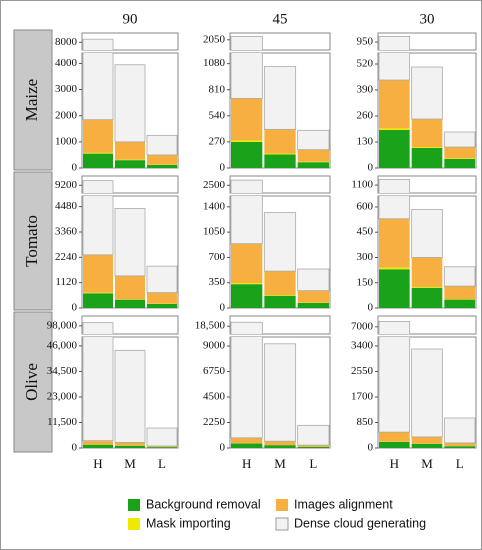 The image size is (482, 550). I want to click on y-tick-label: 23,000, so click(62, 396).